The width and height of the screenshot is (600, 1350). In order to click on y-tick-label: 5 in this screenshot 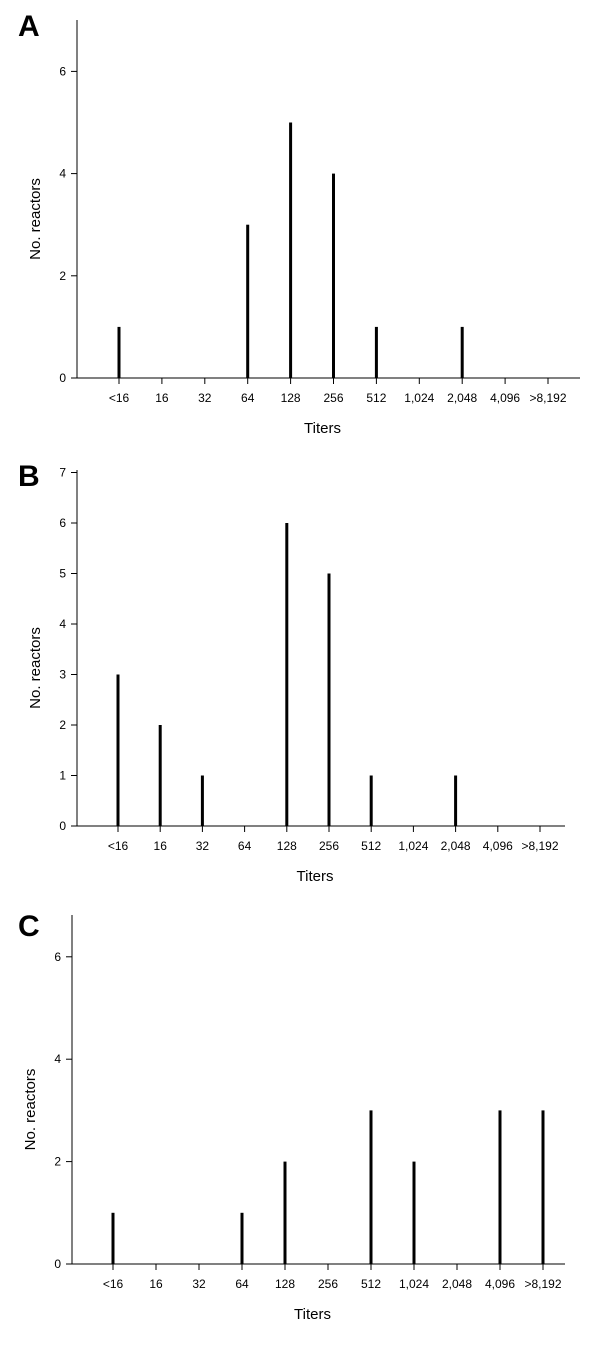, I will do `click(62, 574)`.